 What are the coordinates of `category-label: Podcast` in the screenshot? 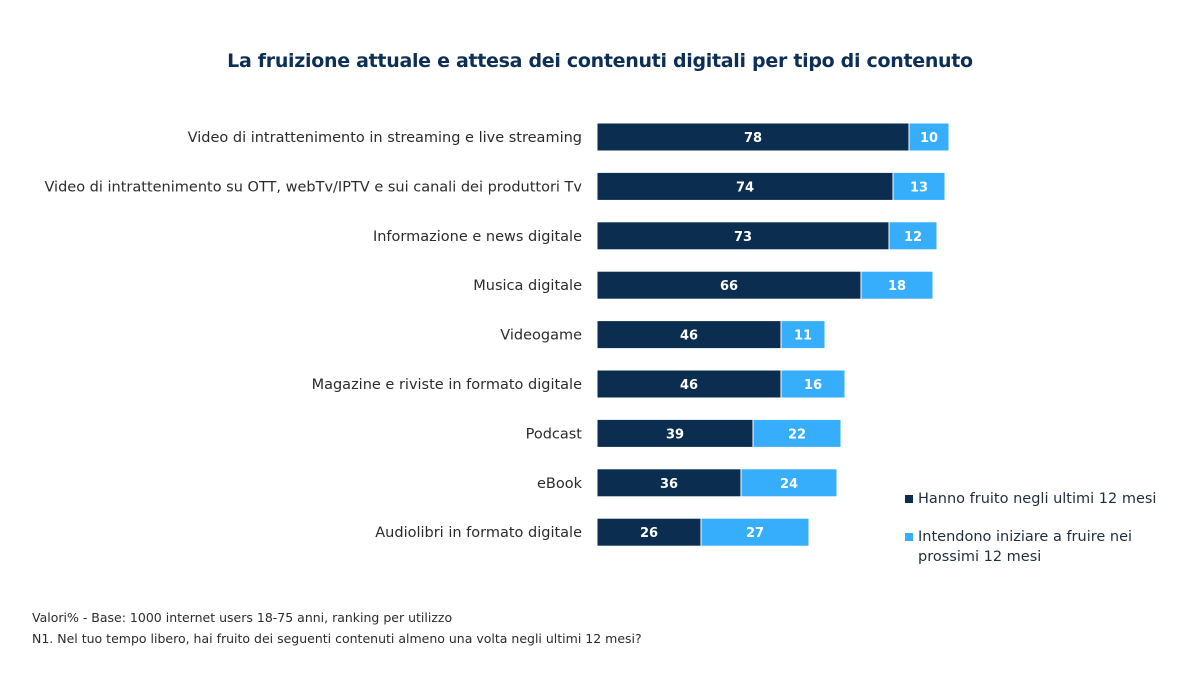 It's located at (554, 434).